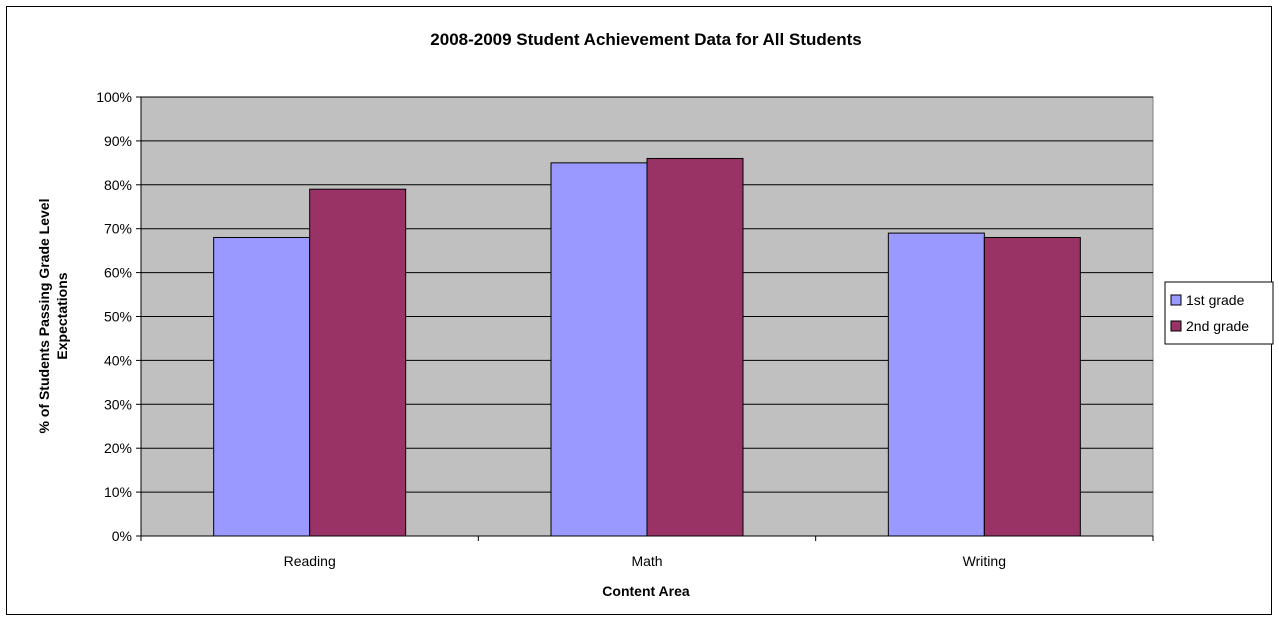 The width and height of the screenshot is (1279, 621). What do you see at coordinates (118, 273) in the screenshot?
I see `y-tick-label: 60%` at bounding box center [118, 273].